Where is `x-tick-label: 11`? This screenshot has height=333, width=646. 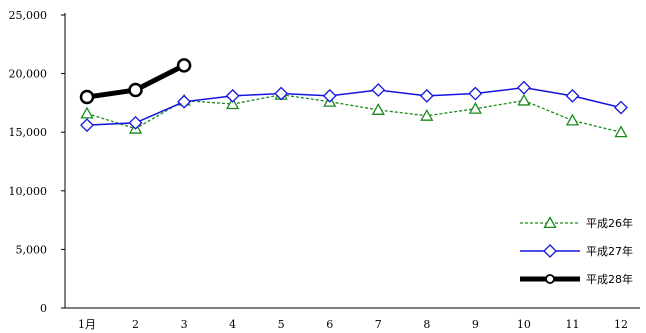 x-tick-label: 11 is located at coordinates (572, 324).